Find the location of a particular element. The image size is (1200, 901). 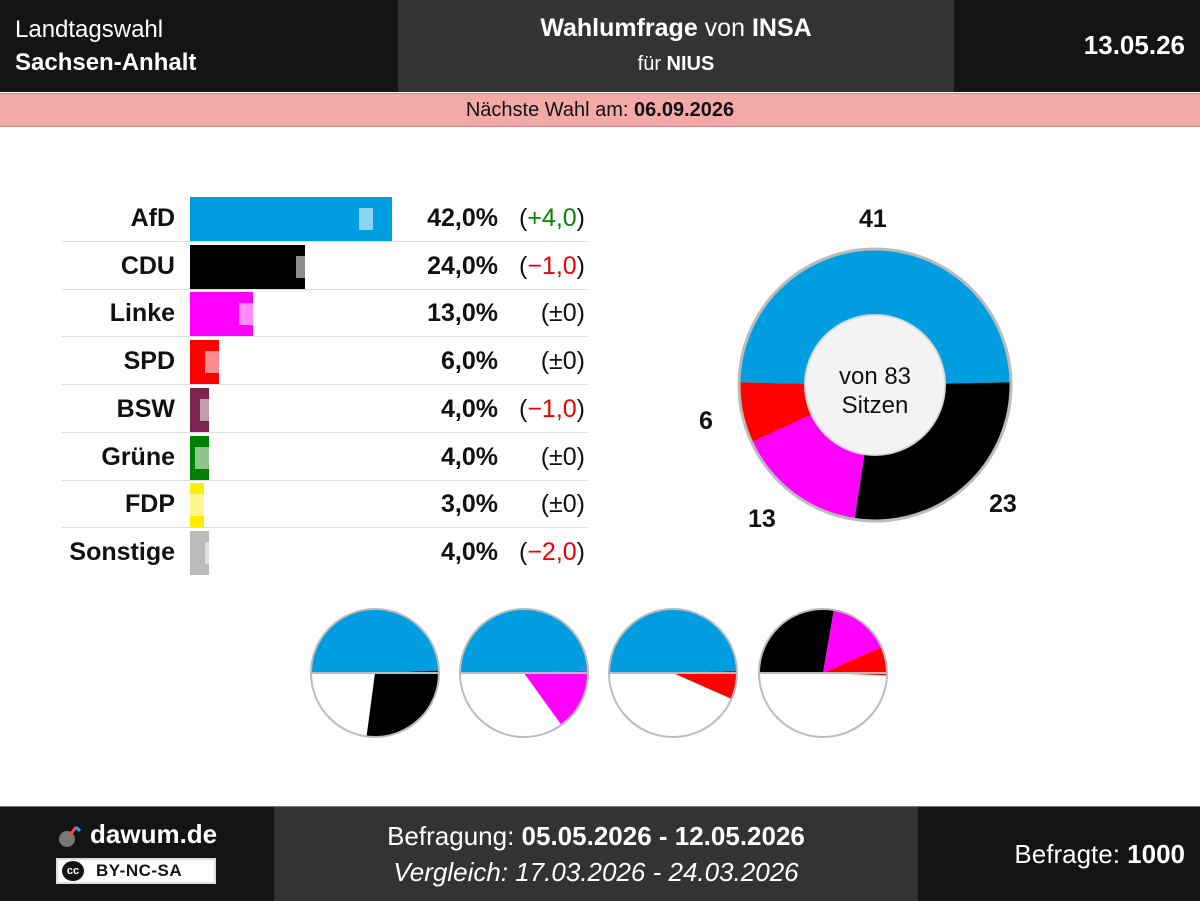

party-name: SPD is located at coordinates (149, 361).